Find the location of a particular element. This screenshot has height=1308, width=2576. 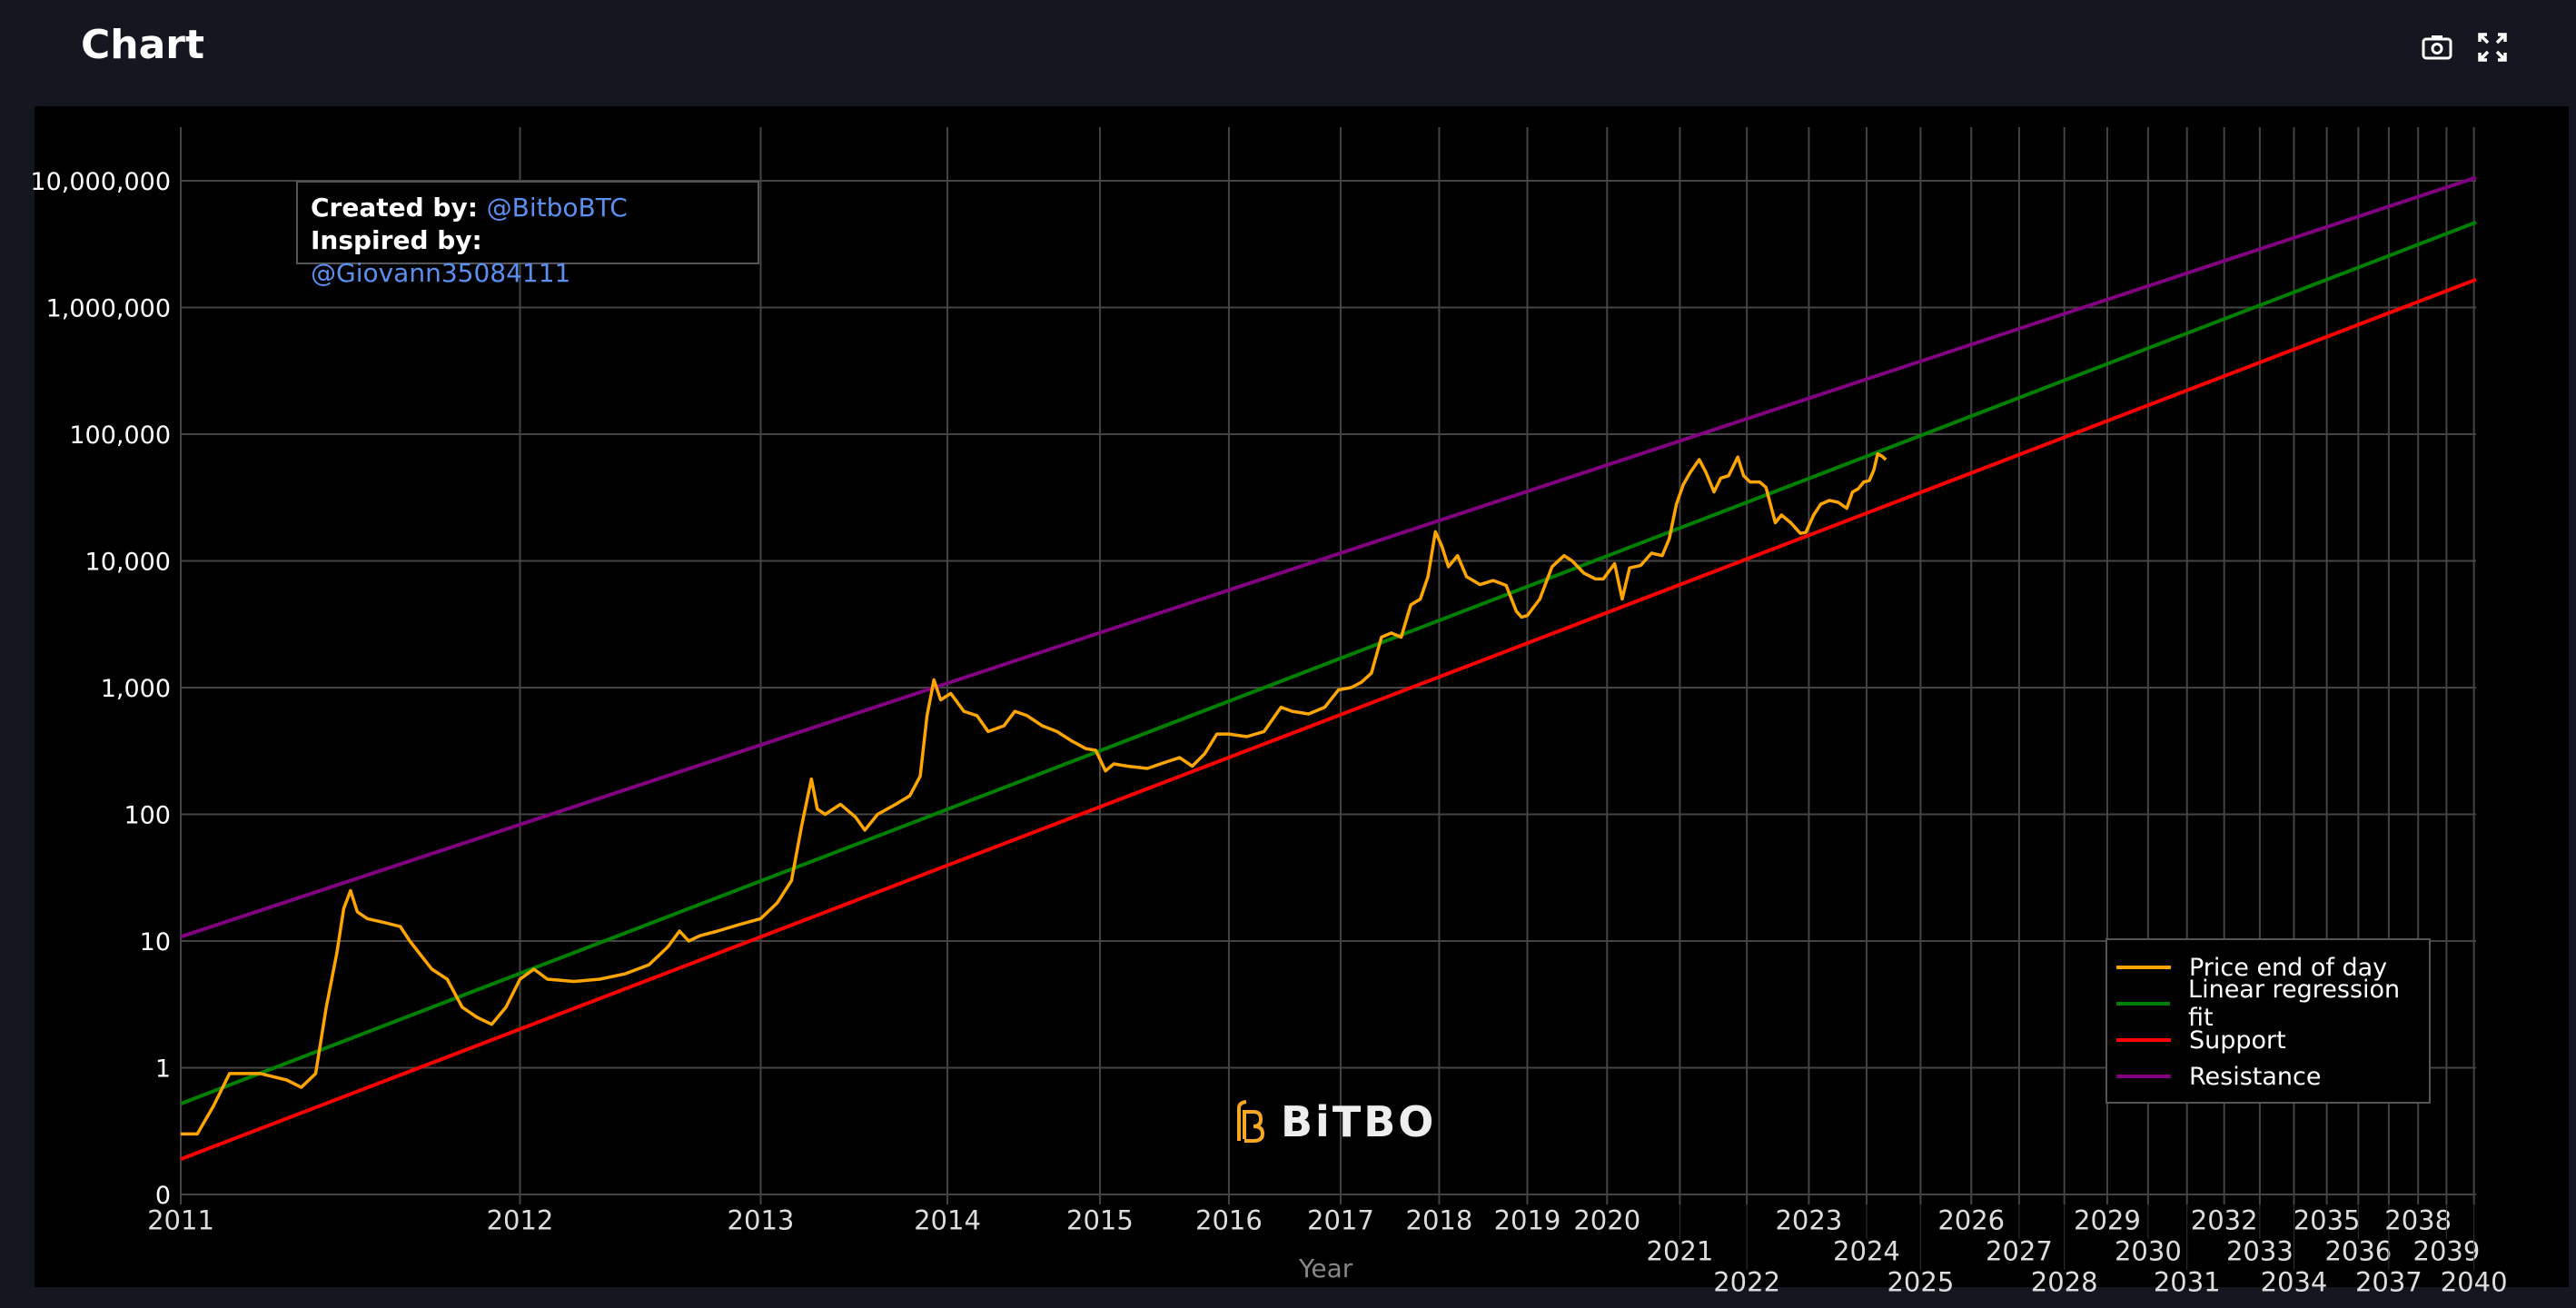

x-tick-label: 2020 is located at coordinates (1606, 1220).